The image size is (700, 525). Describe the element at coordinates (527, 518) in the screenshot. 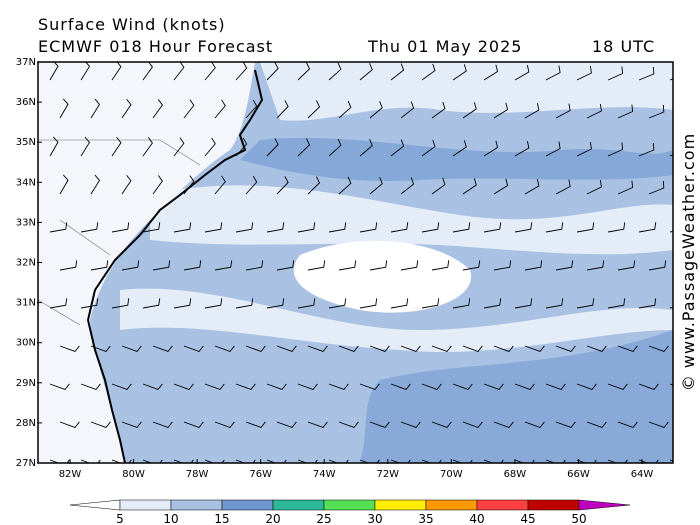

I see `colorbar-label: 45` at that location.